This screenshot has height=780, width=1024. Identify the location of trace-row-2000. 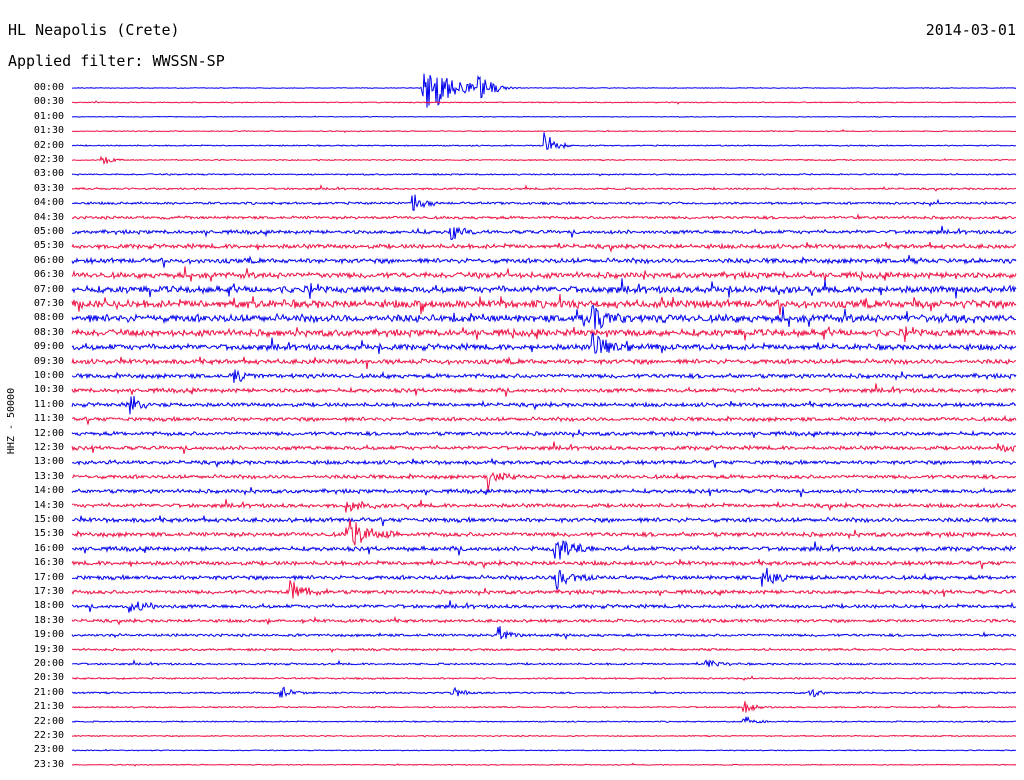
(544, 663).